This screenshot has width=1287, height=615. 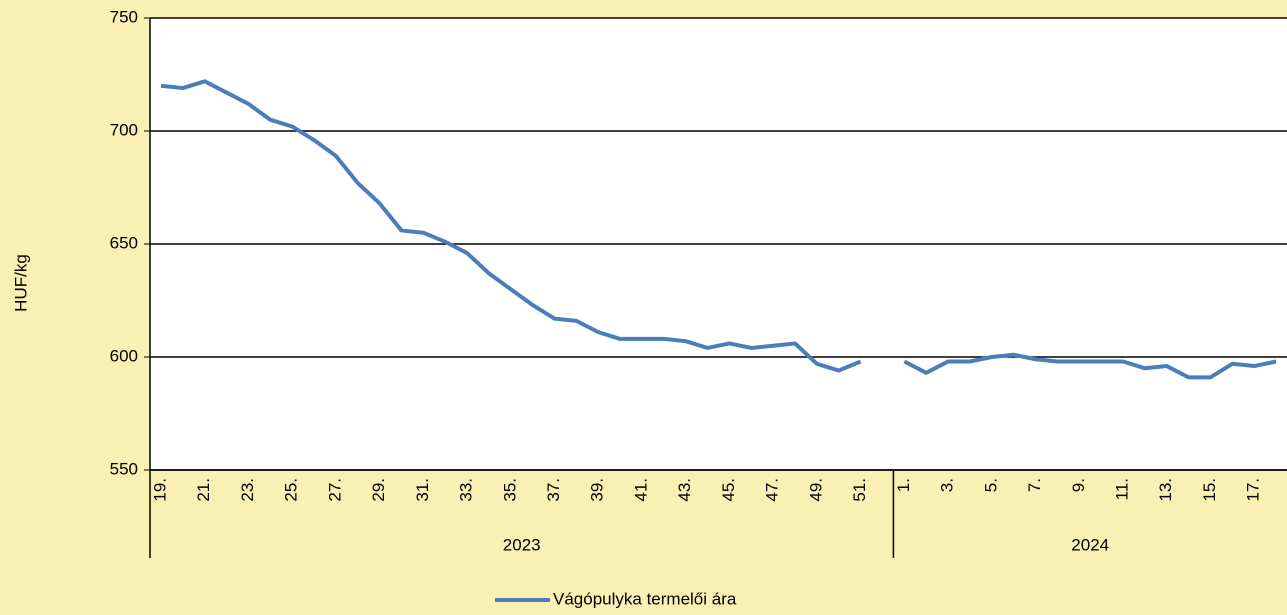 What do you see at coordinates (334, 490) in the screenshot?
I see `x-tick-label: 27.` at bounding box center [334, 490].